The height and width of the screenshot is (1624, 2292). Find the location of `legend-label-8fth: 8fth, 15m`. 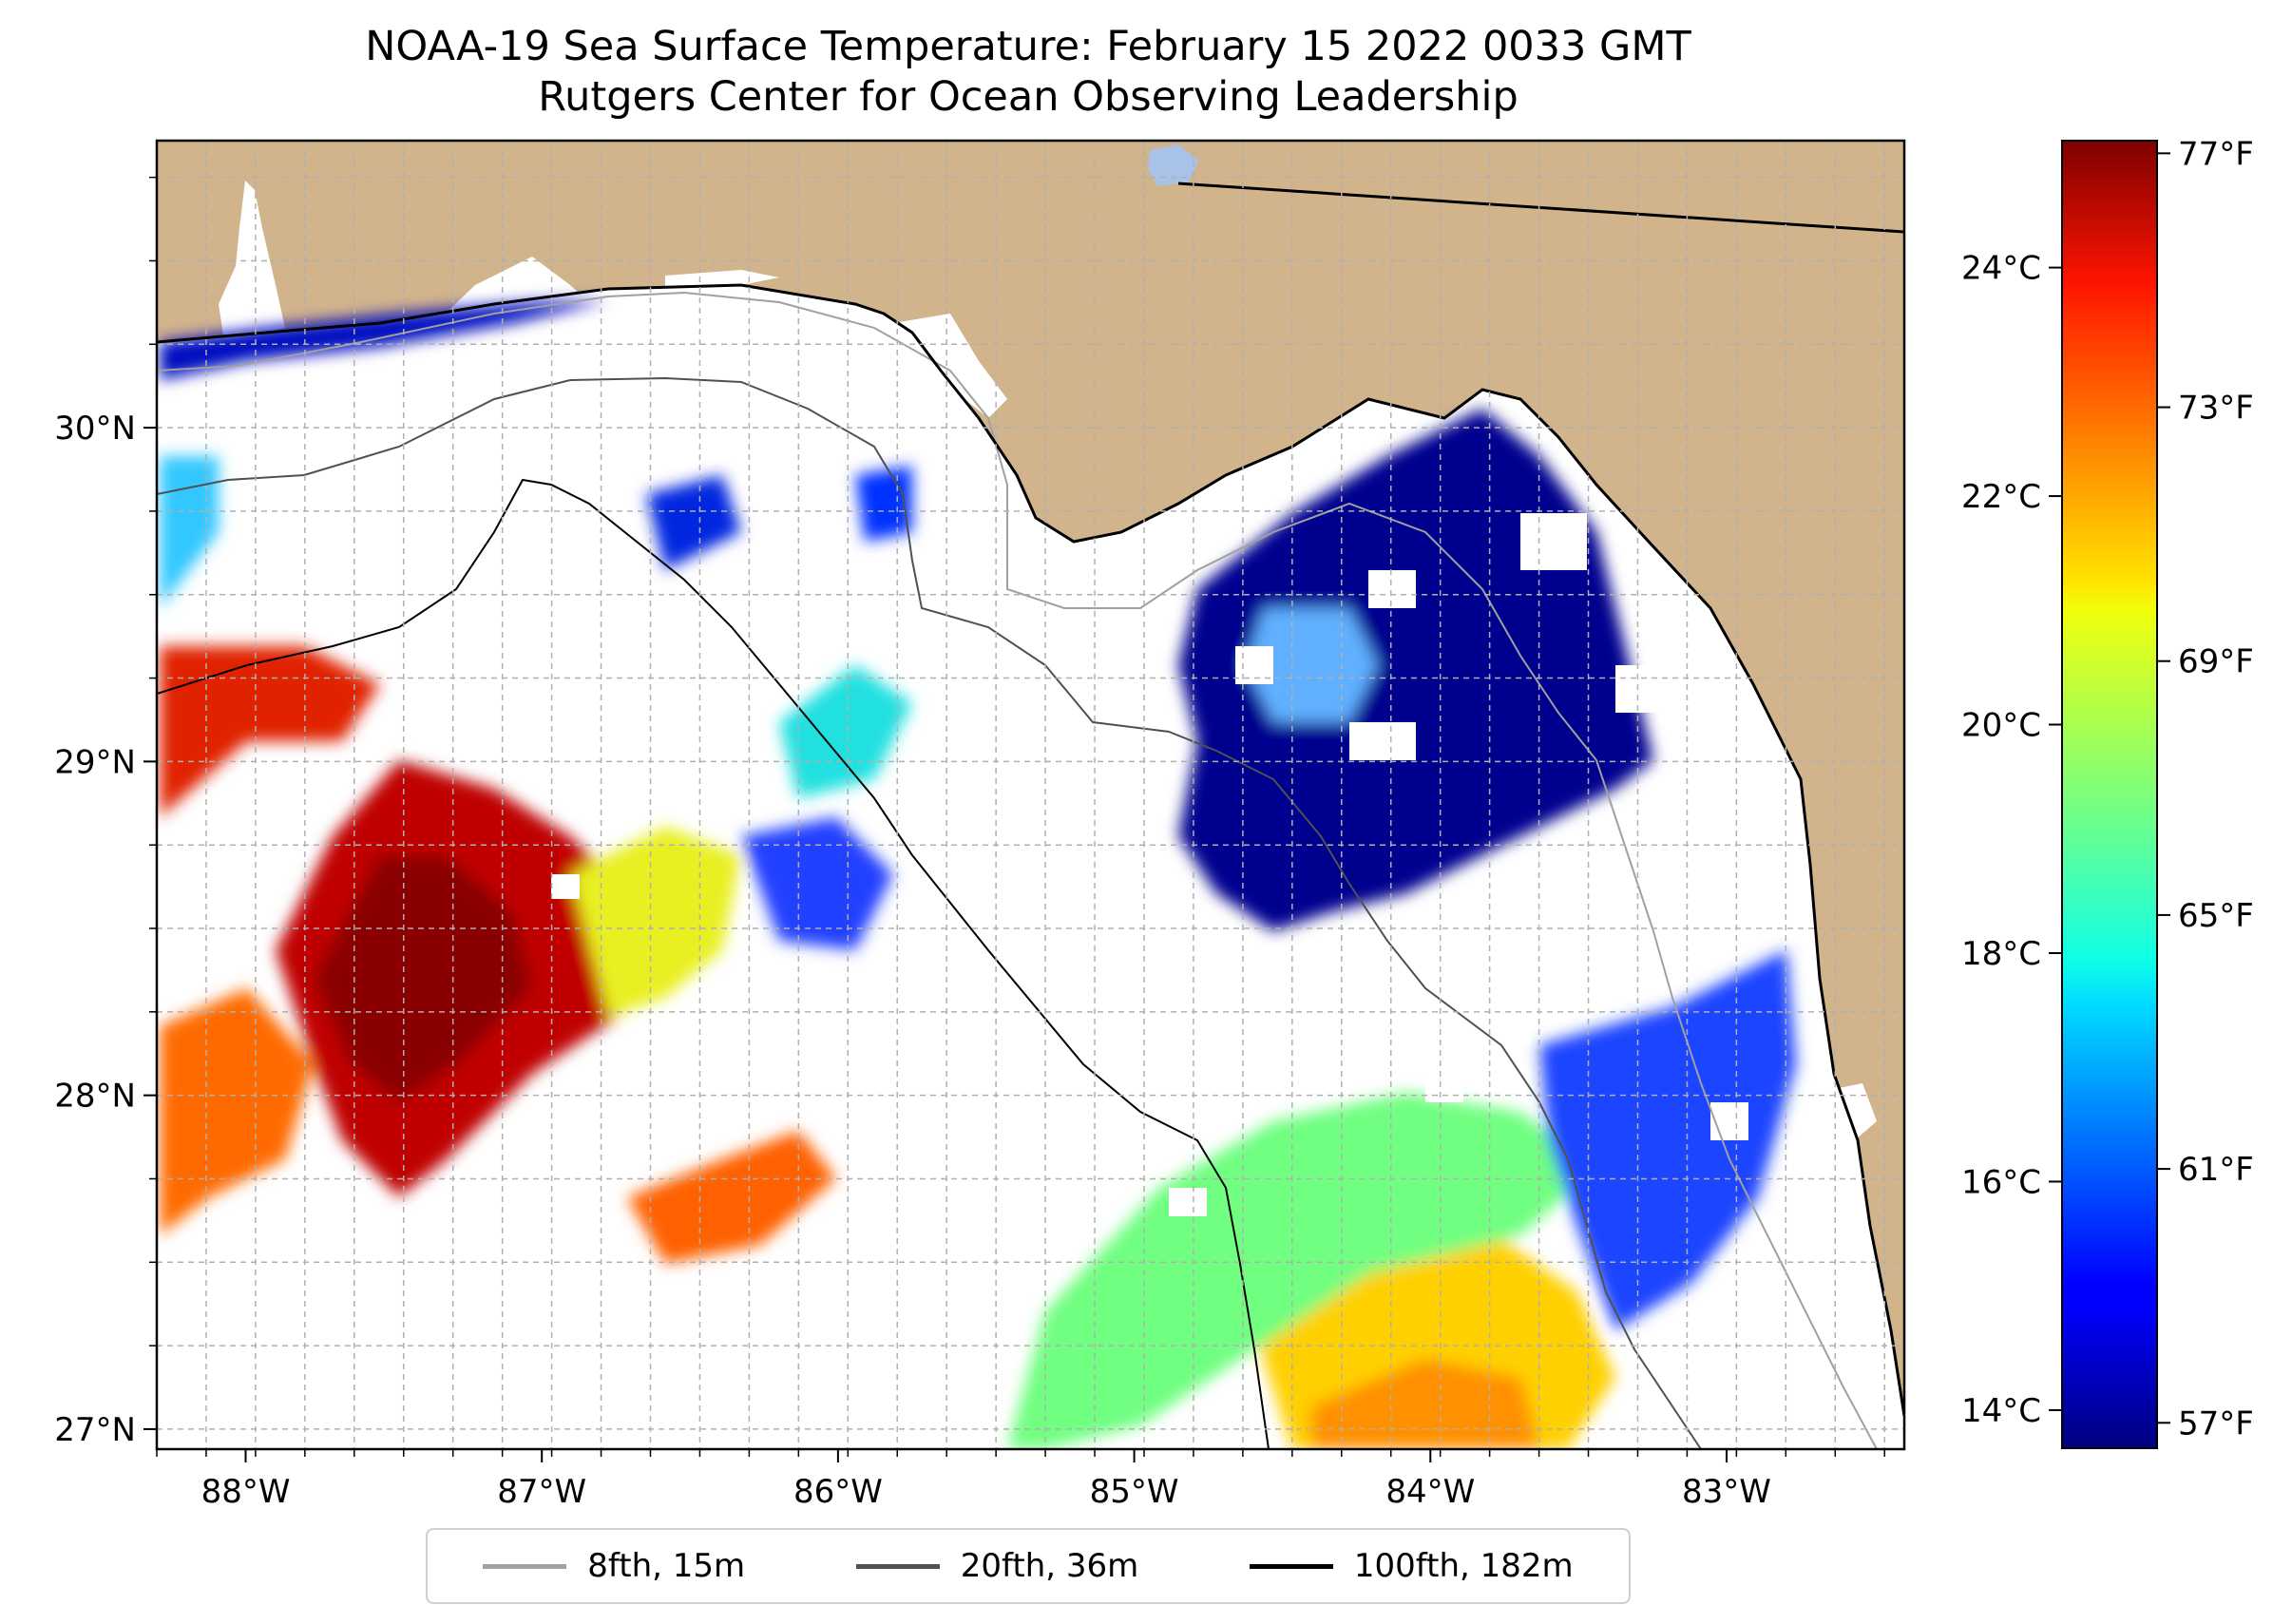

legend-label-8fth: 8fth, 15m is located at coordinates (666, 1566).